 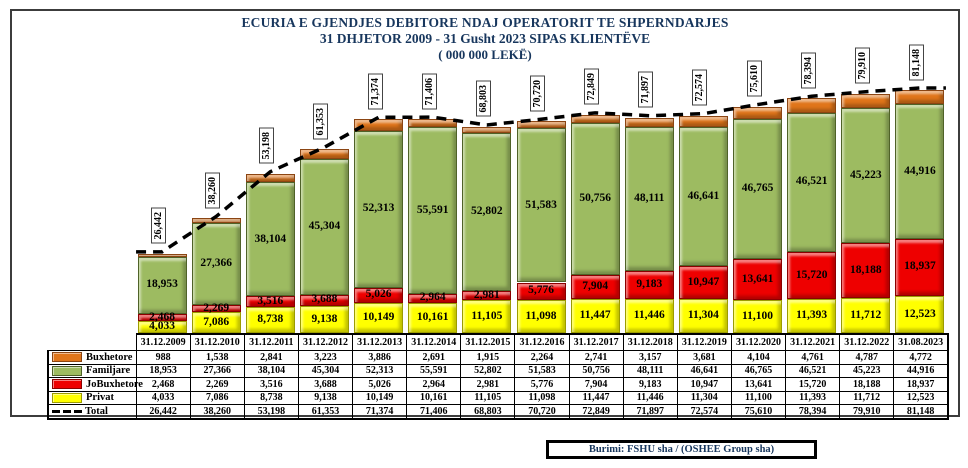 What do you see at coordinates (379, 295) in the screenshot?
I see `bar-segment-jobuxhetore: 5,026` at bounding box center [379, 295].